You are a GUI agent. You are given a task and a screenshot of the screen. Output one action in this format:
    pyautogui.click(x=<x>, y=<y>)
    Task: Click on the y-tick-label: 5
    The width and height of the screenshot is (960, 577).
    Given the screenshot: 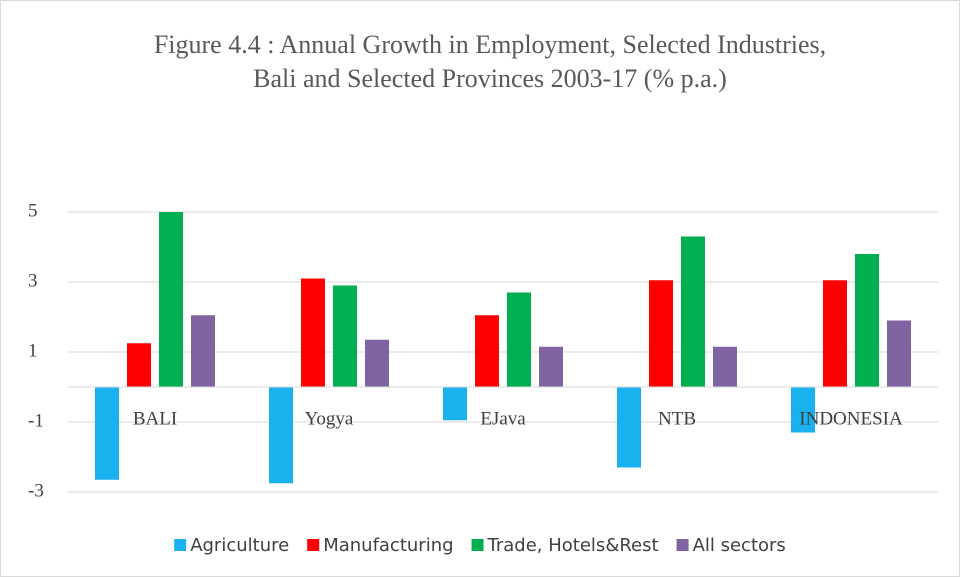 What is the action you would take?
    pyautogui.click(x=33, y=210)
    